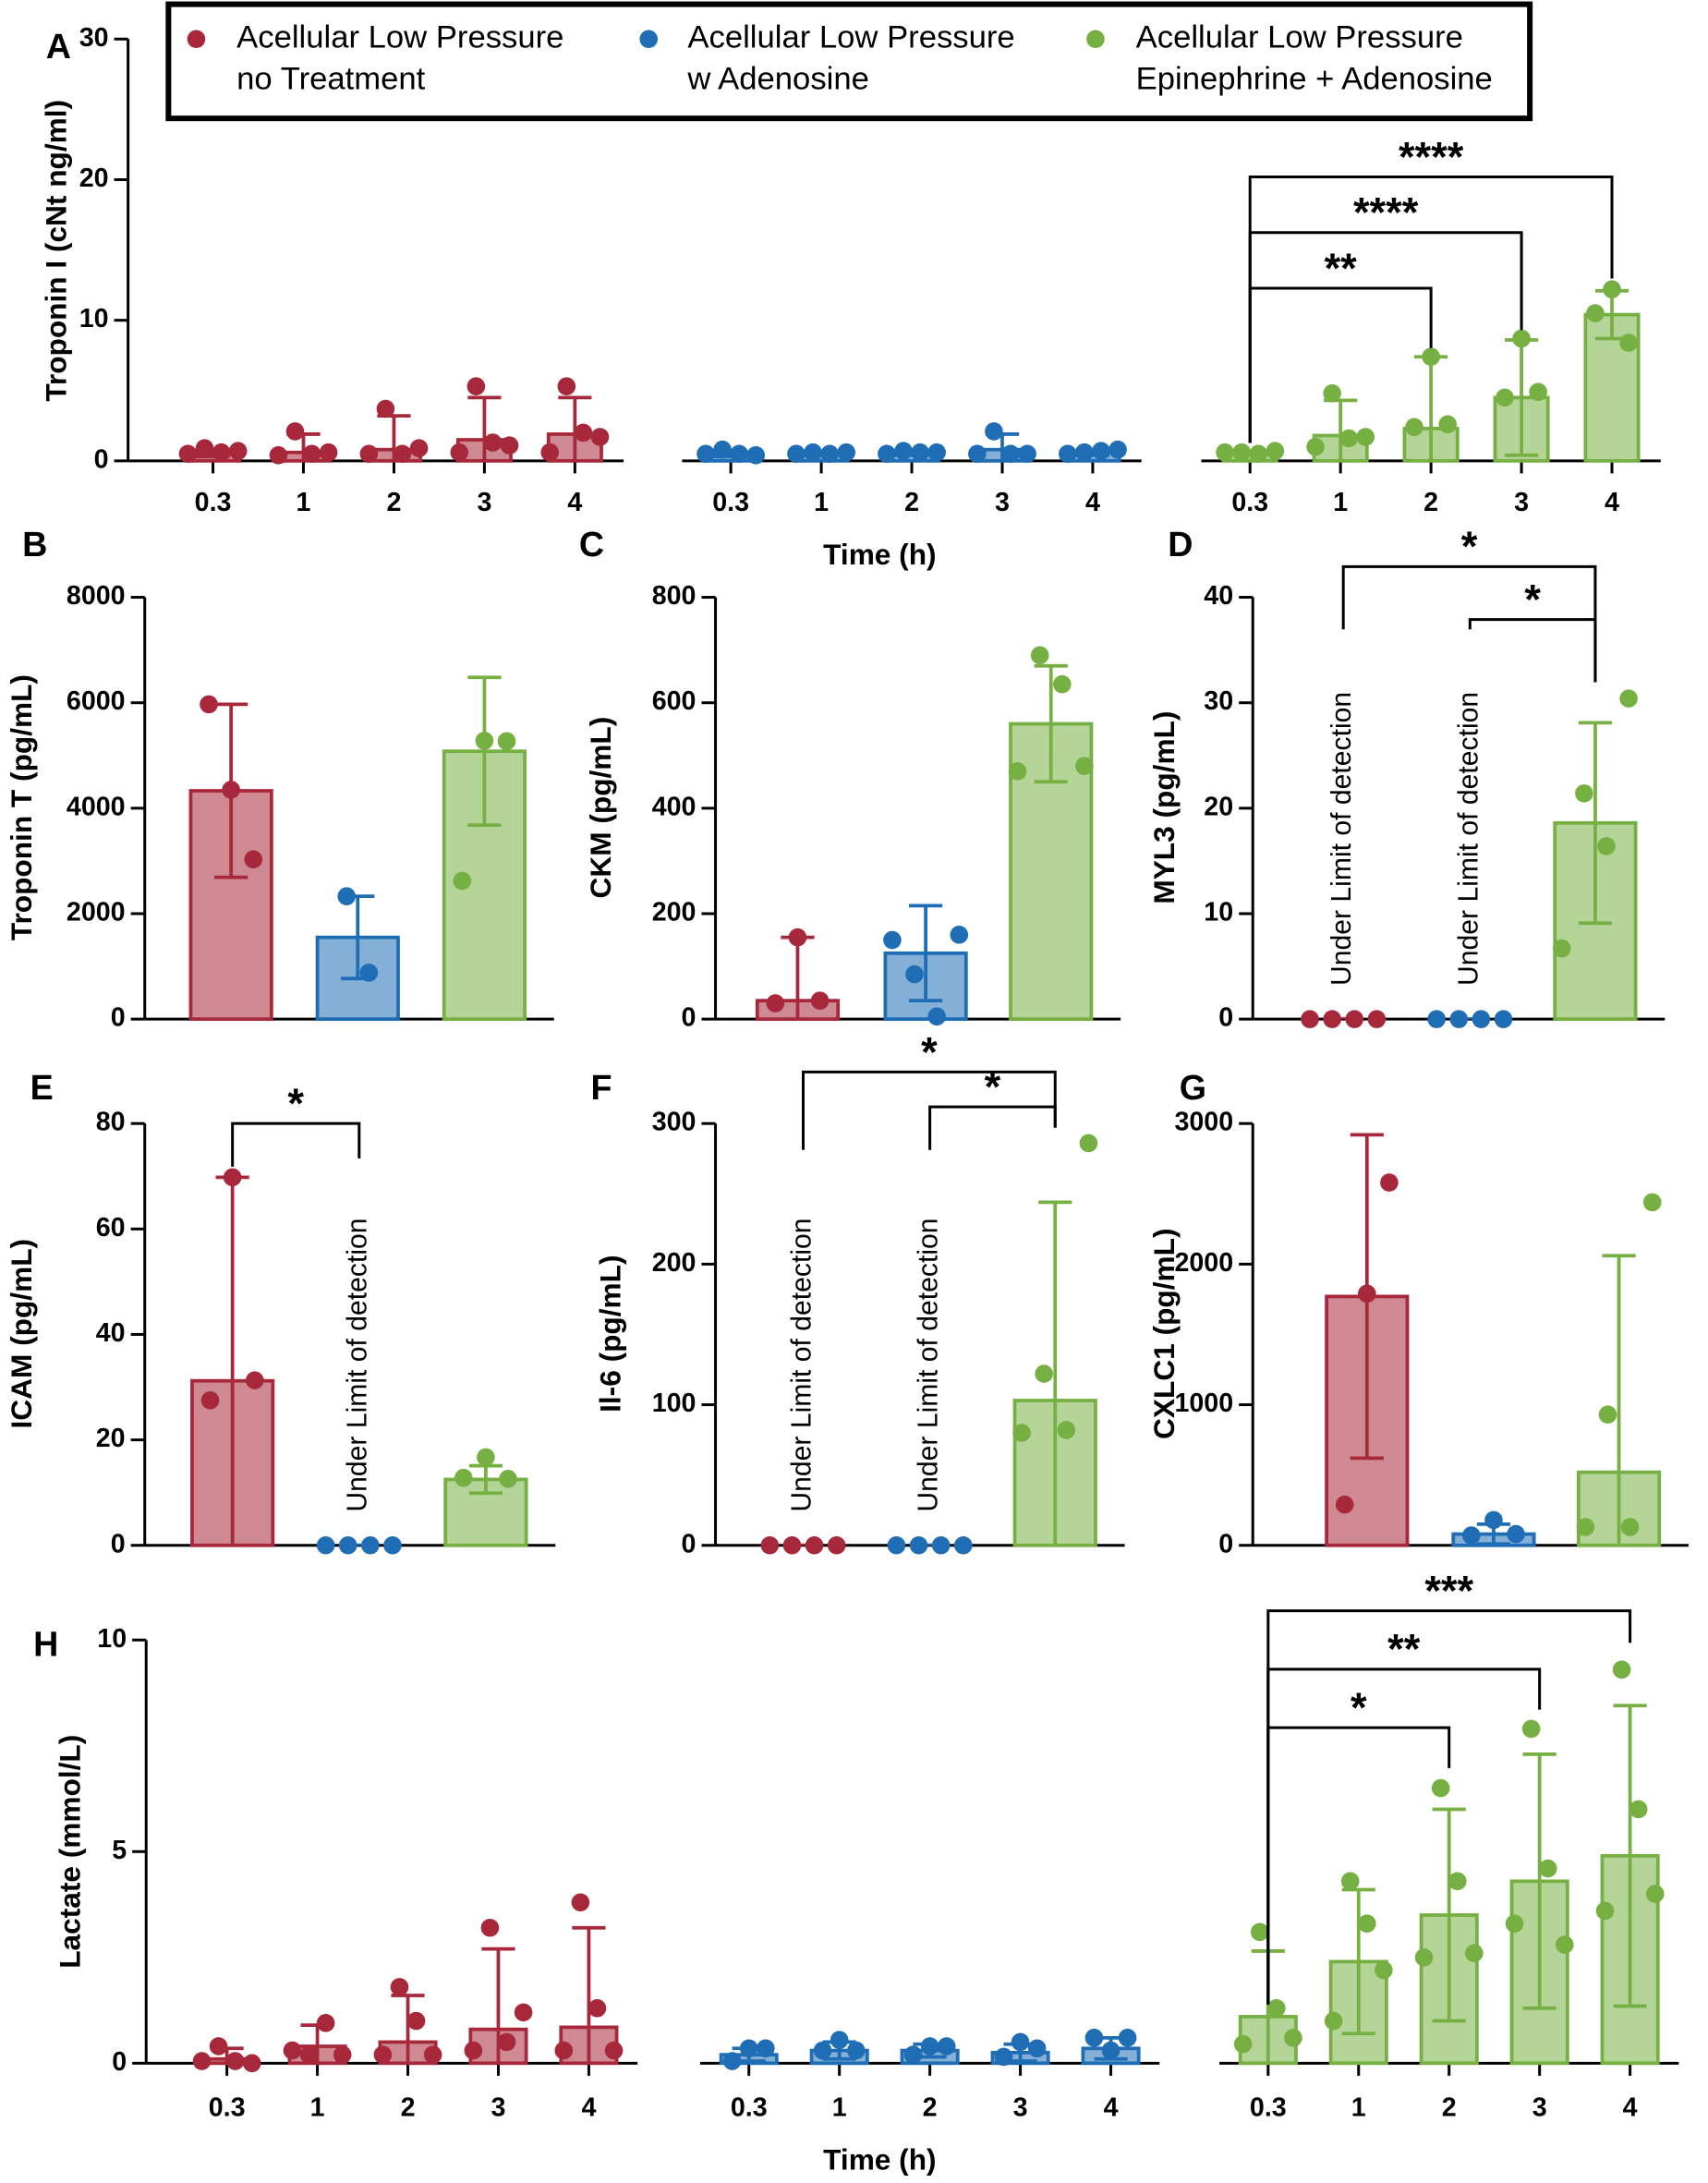 Image resolution: width=1708 pixels, height=2183 pixels. What do you see at coordinates (674, 913) in the screenshot?
I see `y-tick-label: 200` at bounding box center [674, 913].